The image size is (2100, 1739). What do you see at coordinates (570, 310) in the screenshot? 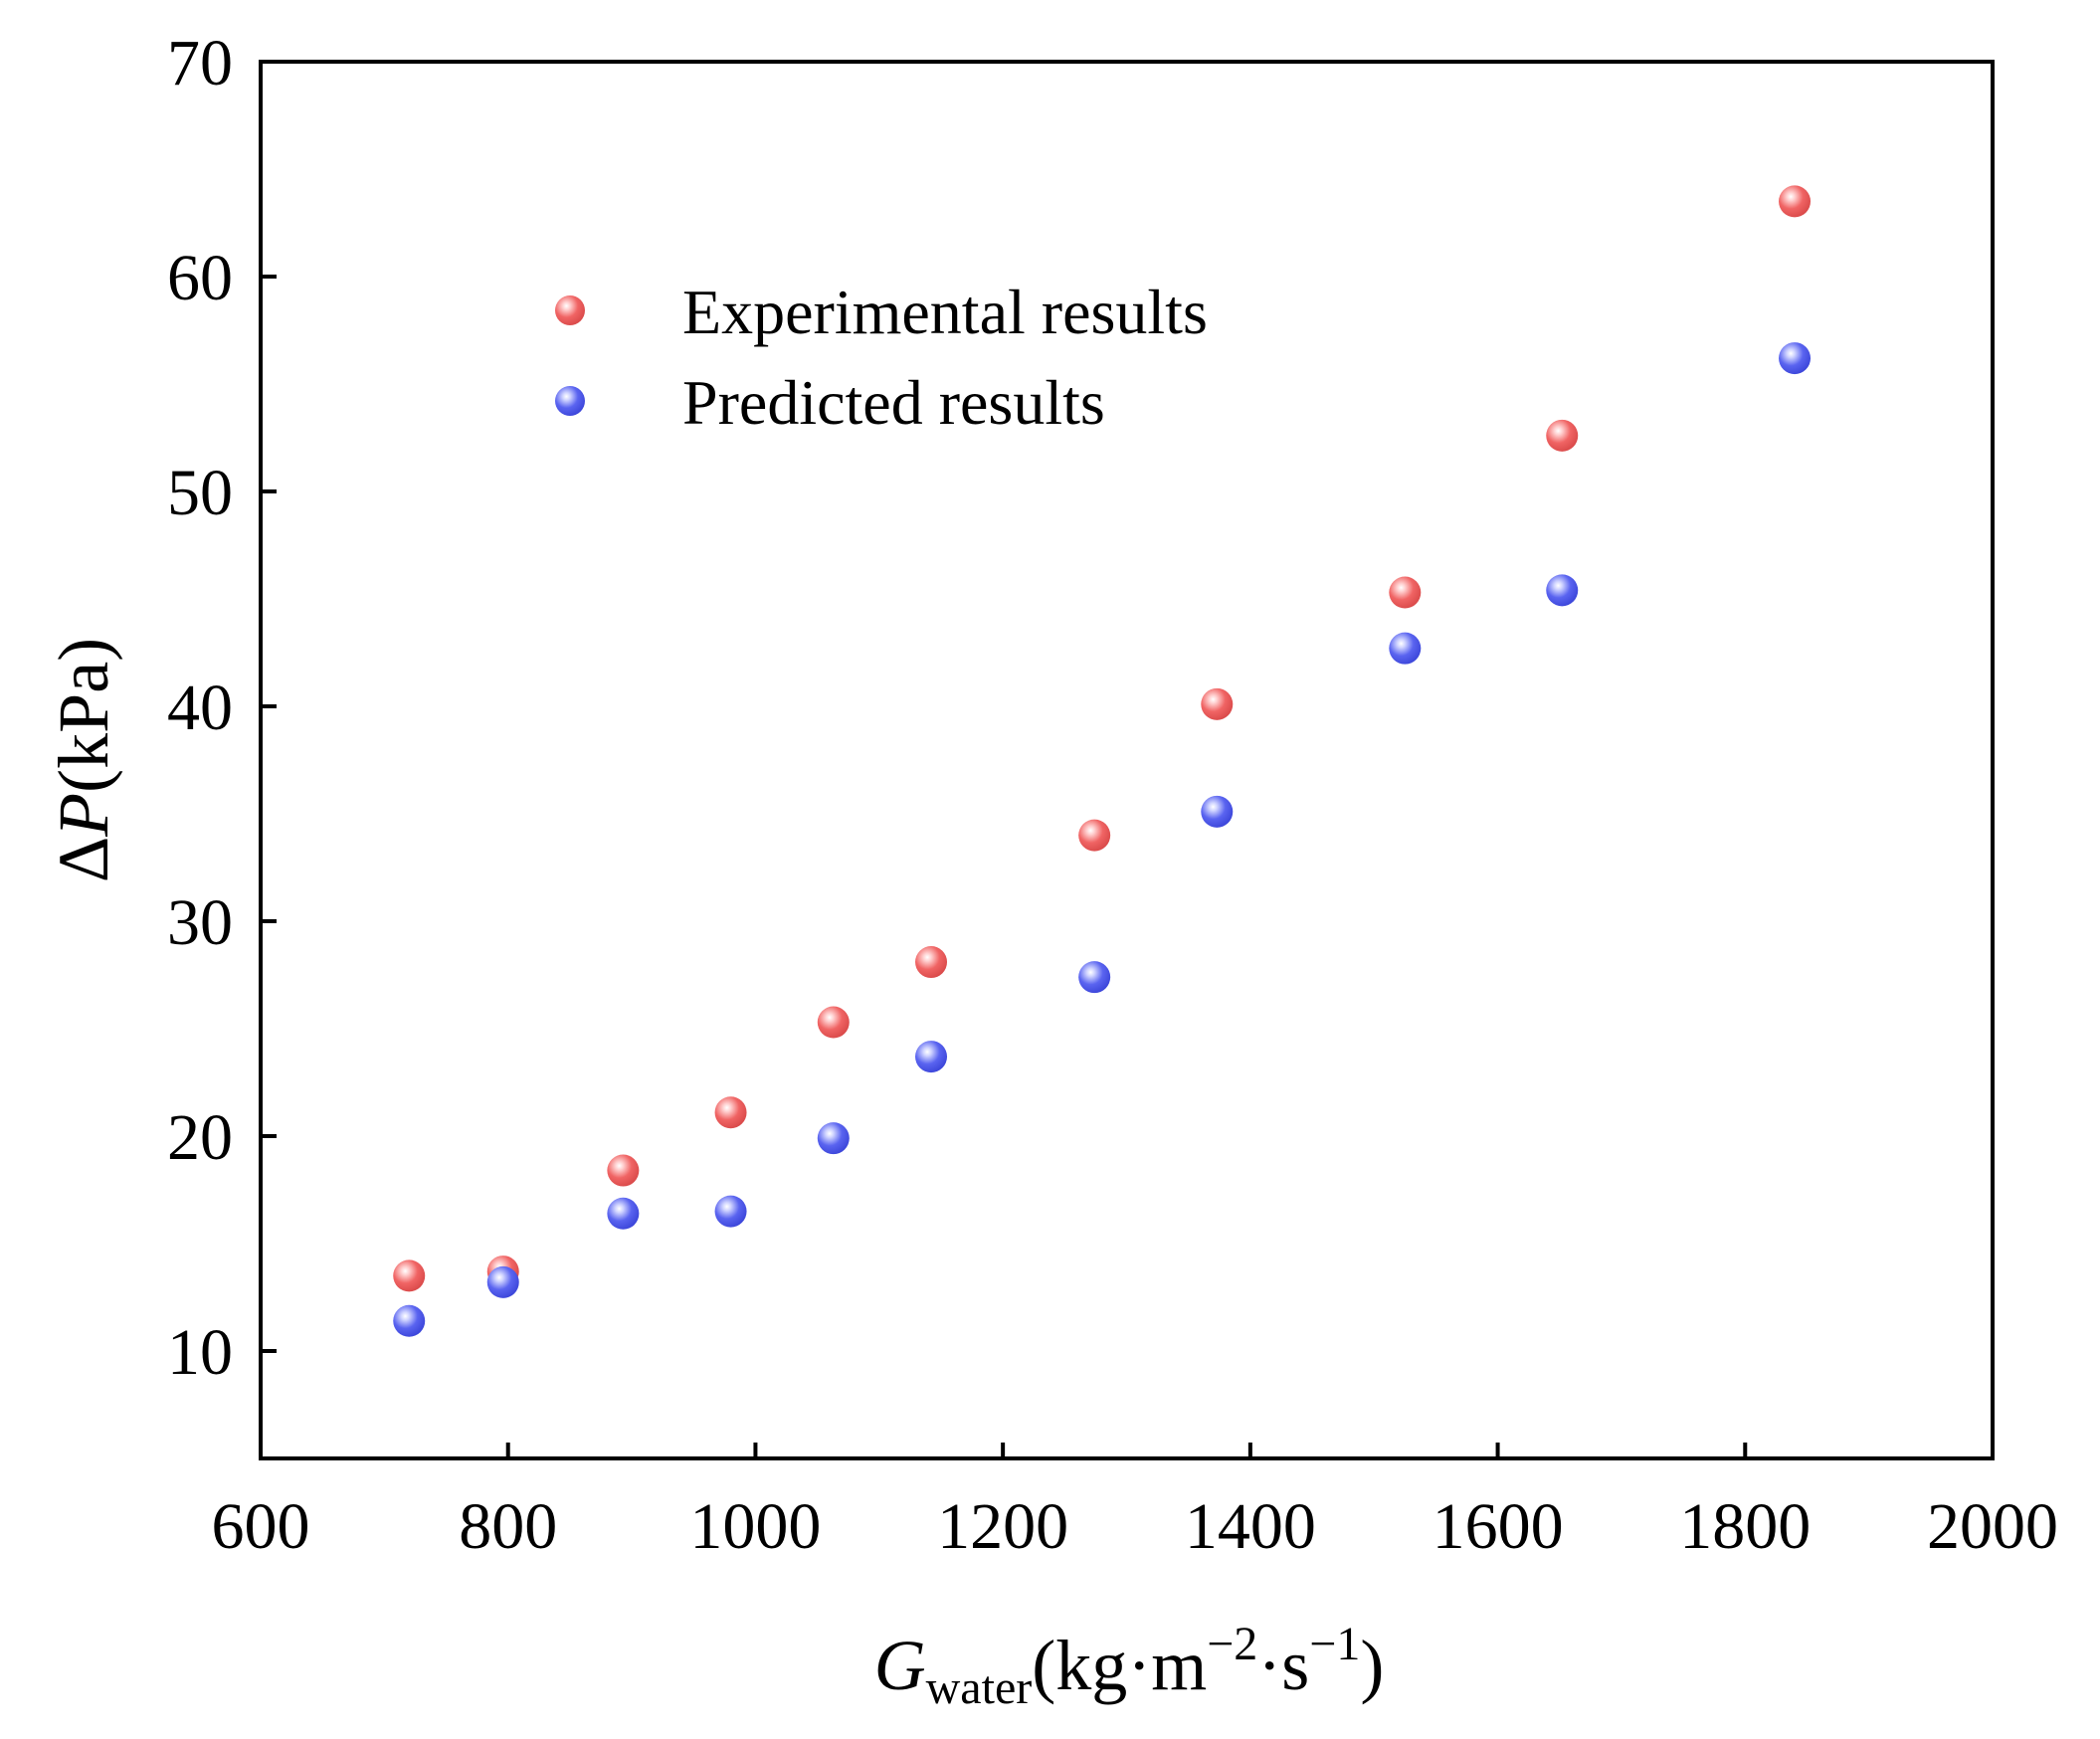
I see `legend-marker-experimental` at bounding box center [570, 310].